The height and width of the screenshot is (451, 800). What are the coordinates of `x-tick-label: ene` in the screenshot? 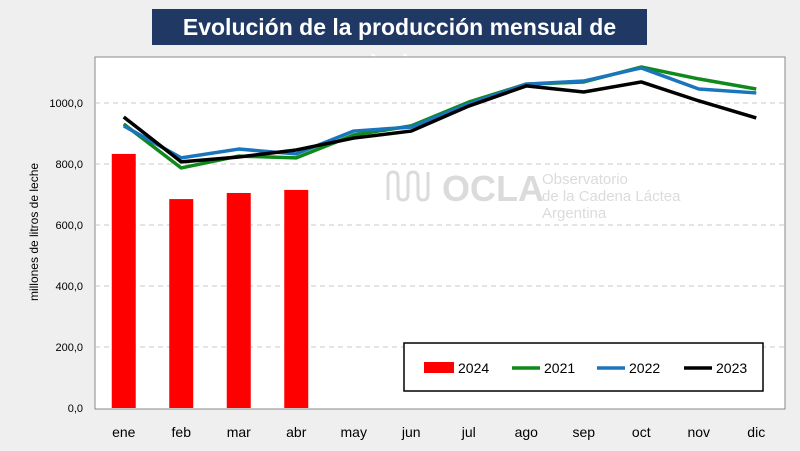 It's located at (124, 432).